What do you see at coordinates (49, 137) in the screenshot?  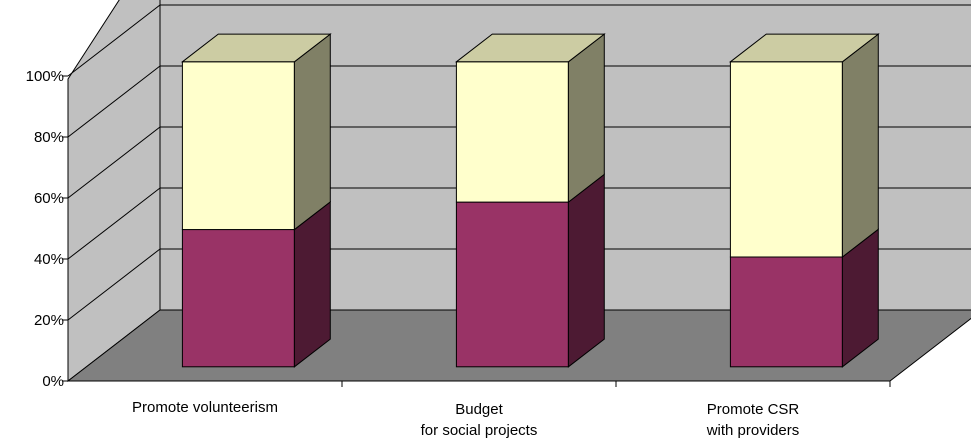 I see `y-tick-label: 80%` at bounding box center [49, 137].